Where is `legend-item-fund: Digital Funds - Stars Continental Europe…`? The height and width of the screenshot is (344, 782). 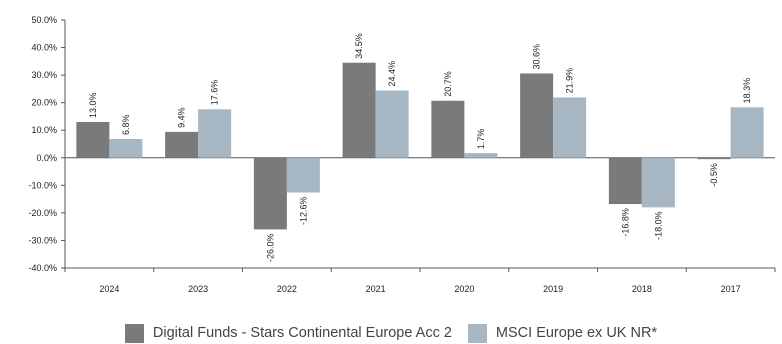 legend-item-fund: Digital Funds - Stars Continental Europe… is located at coordinates (288, 333).